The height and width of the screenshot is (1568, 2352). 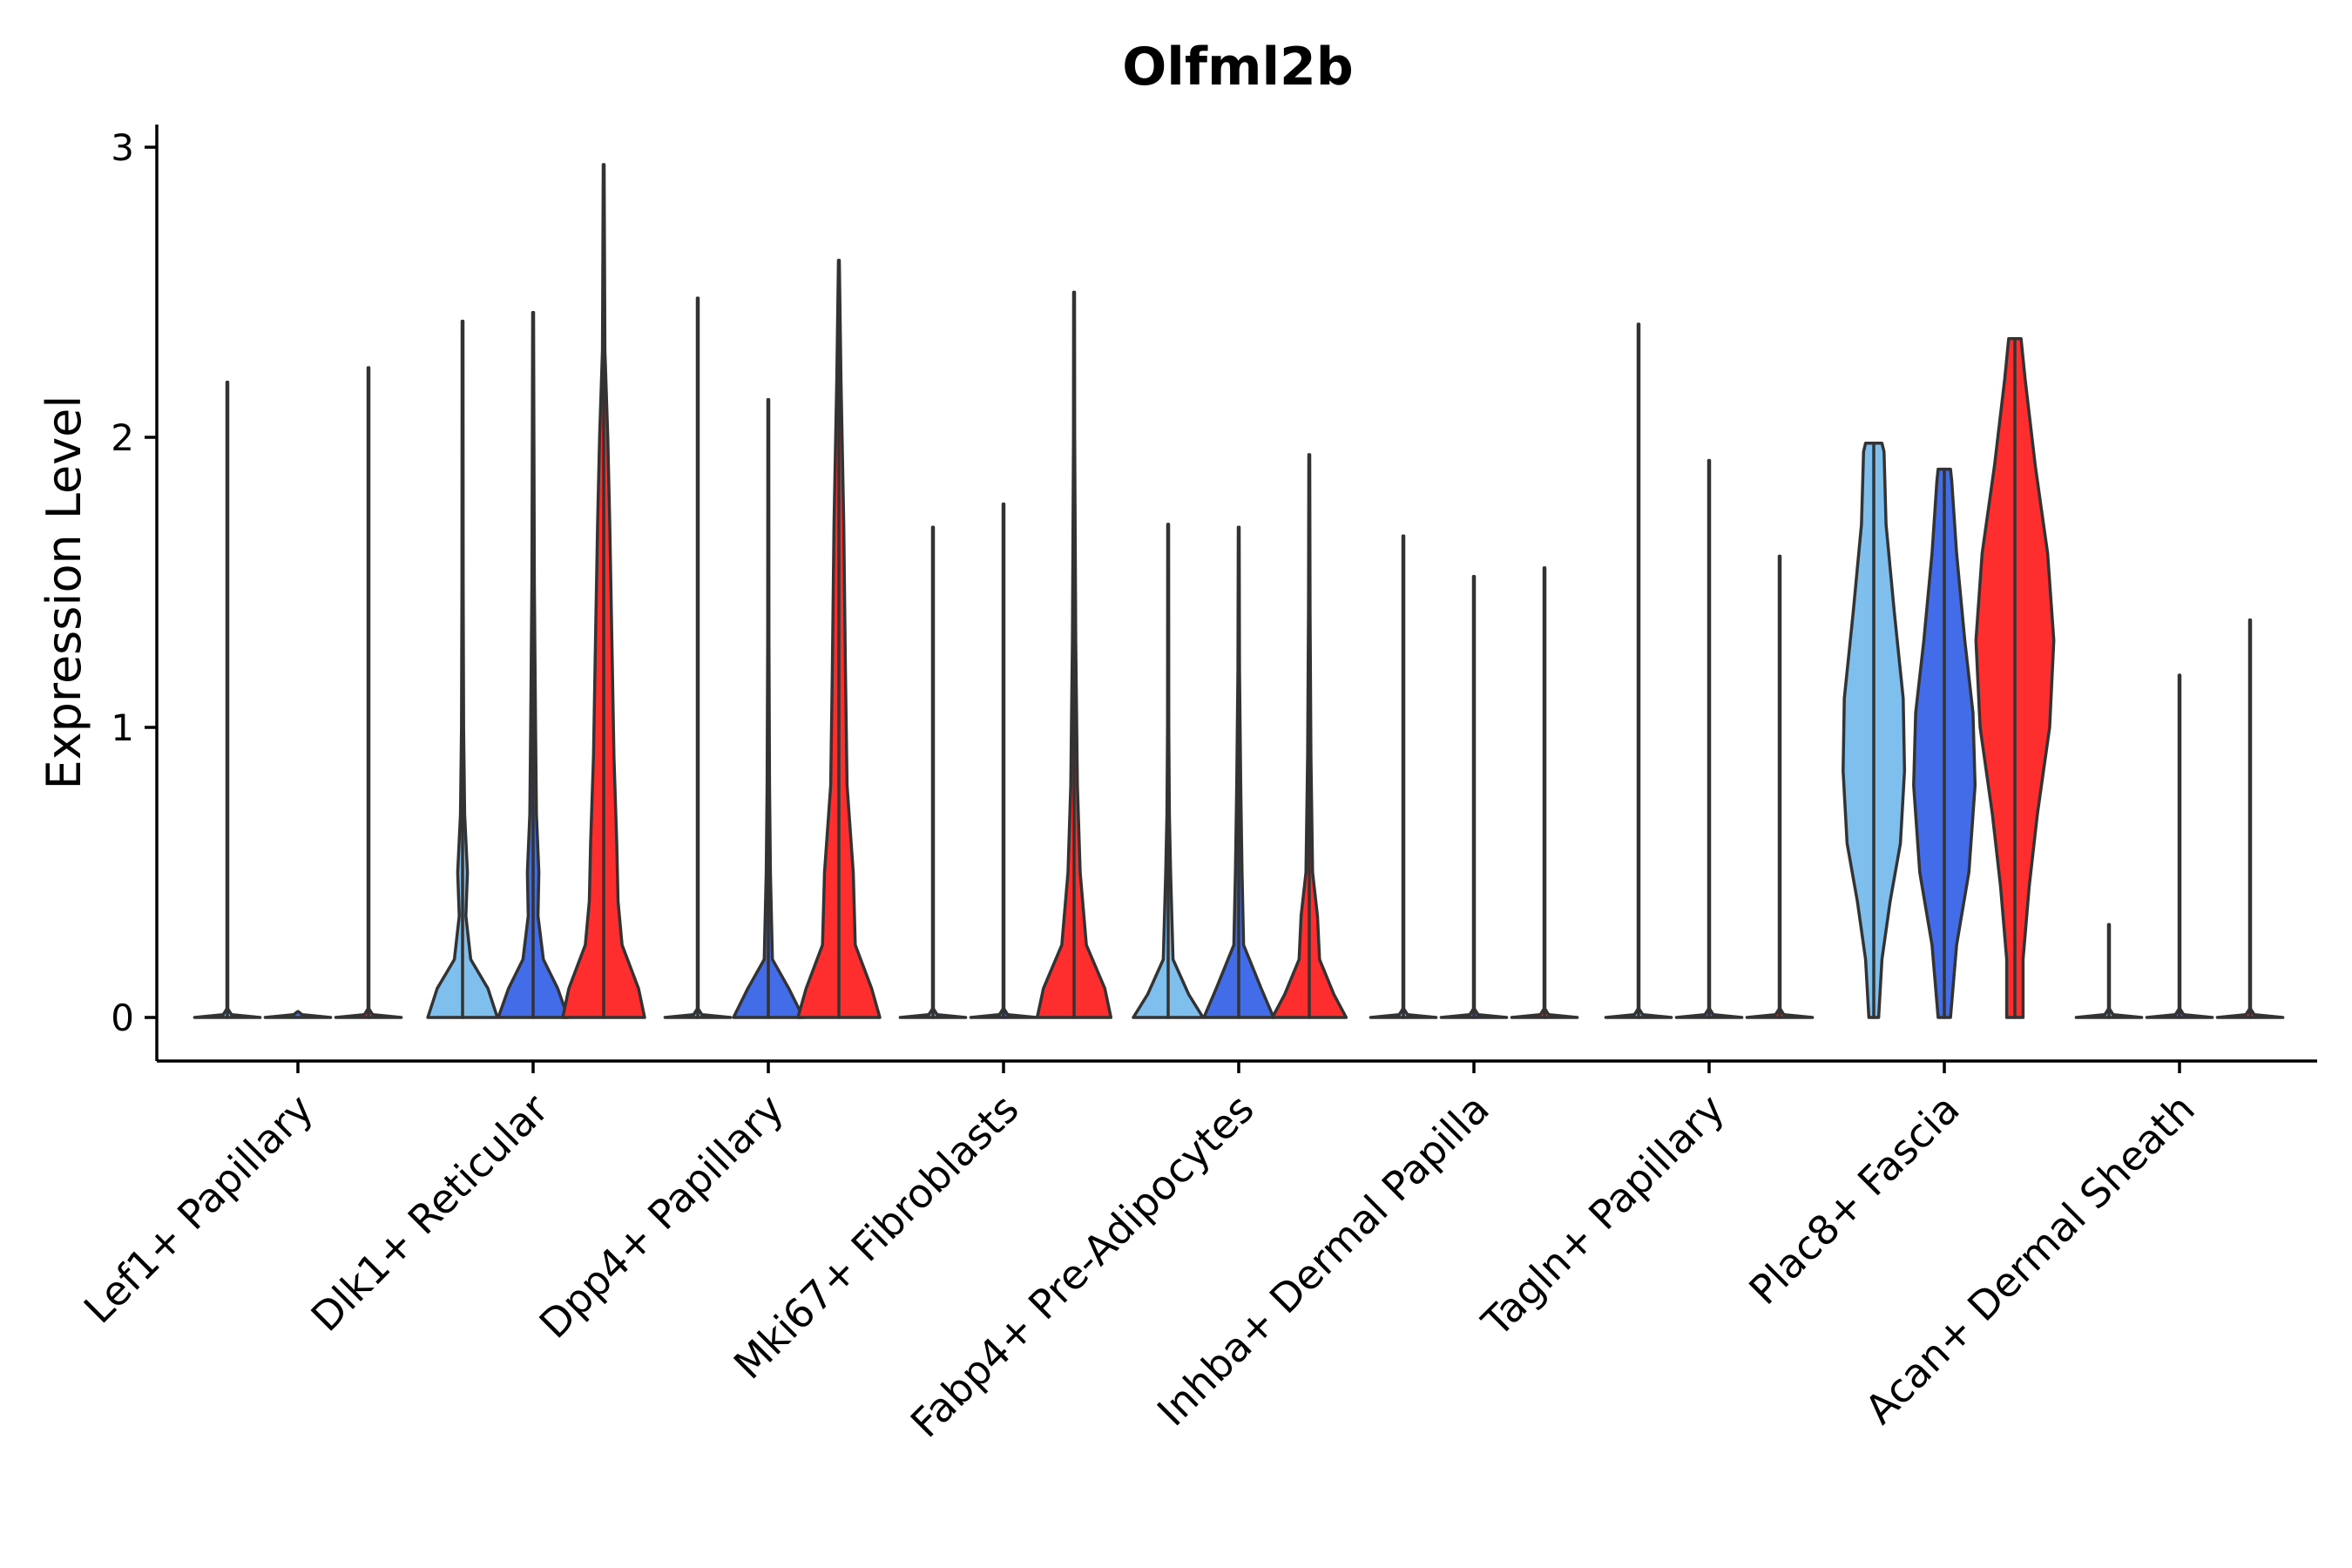 I want to click on y-tick-label: 2, so click(x=122, y=437).